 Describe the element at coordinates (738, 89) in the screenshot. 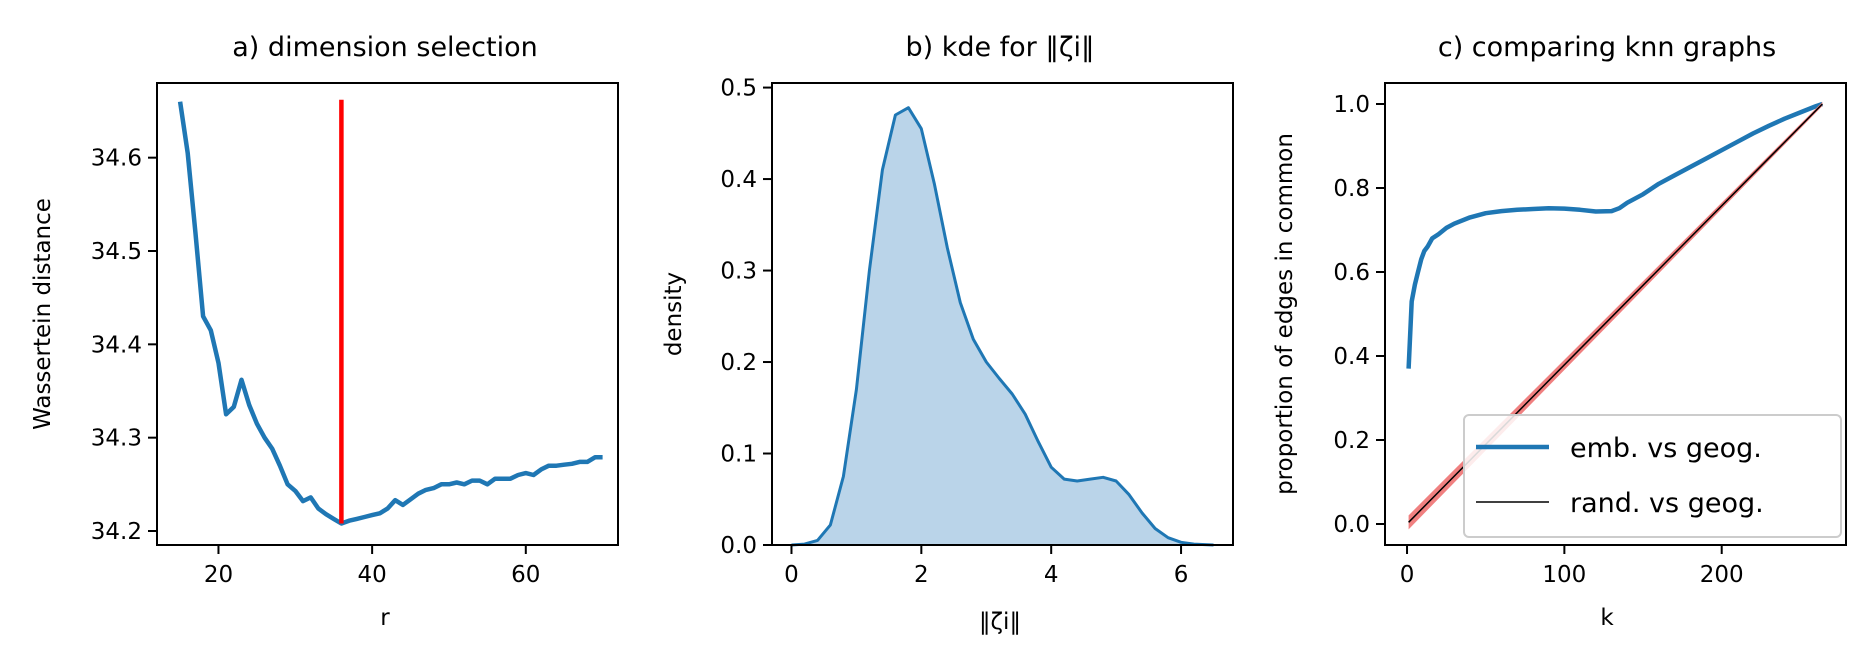

I see `panel-b-ytick-label: 0.5` at that location.